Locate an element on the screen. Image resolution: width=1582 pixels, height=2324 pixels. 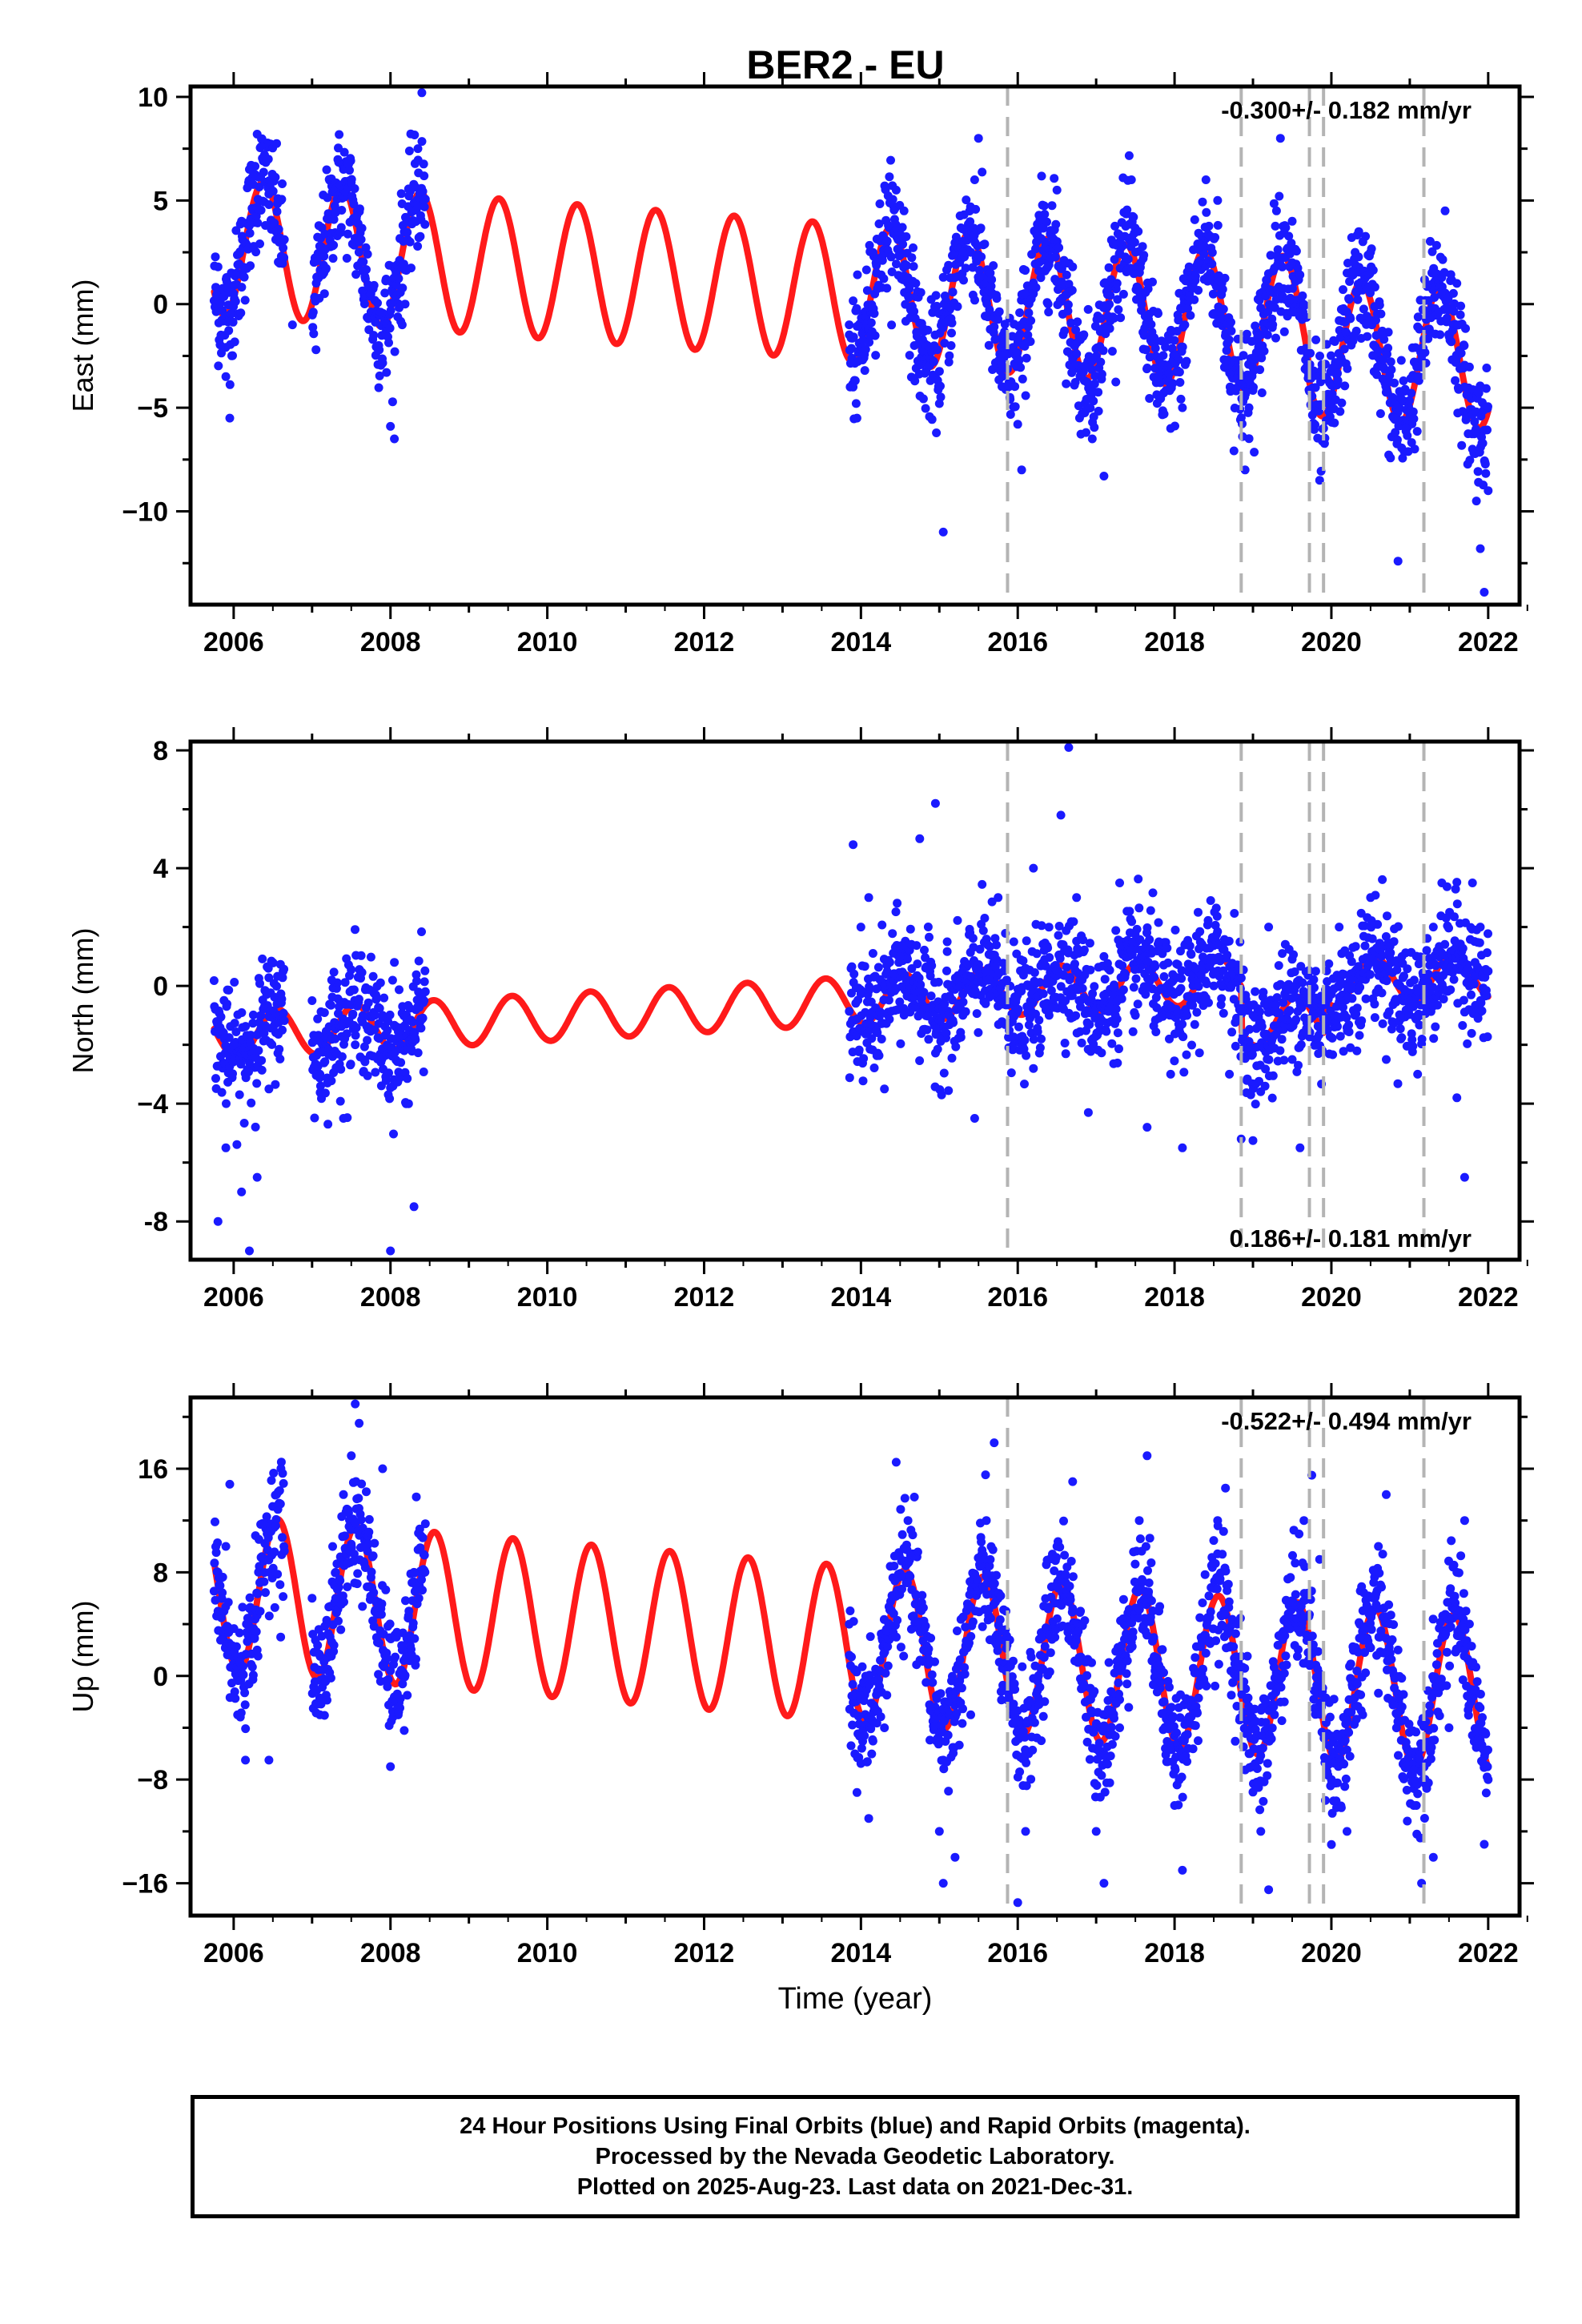
east-x-tick-label: 2020 is located at coordinates (1331, 642).